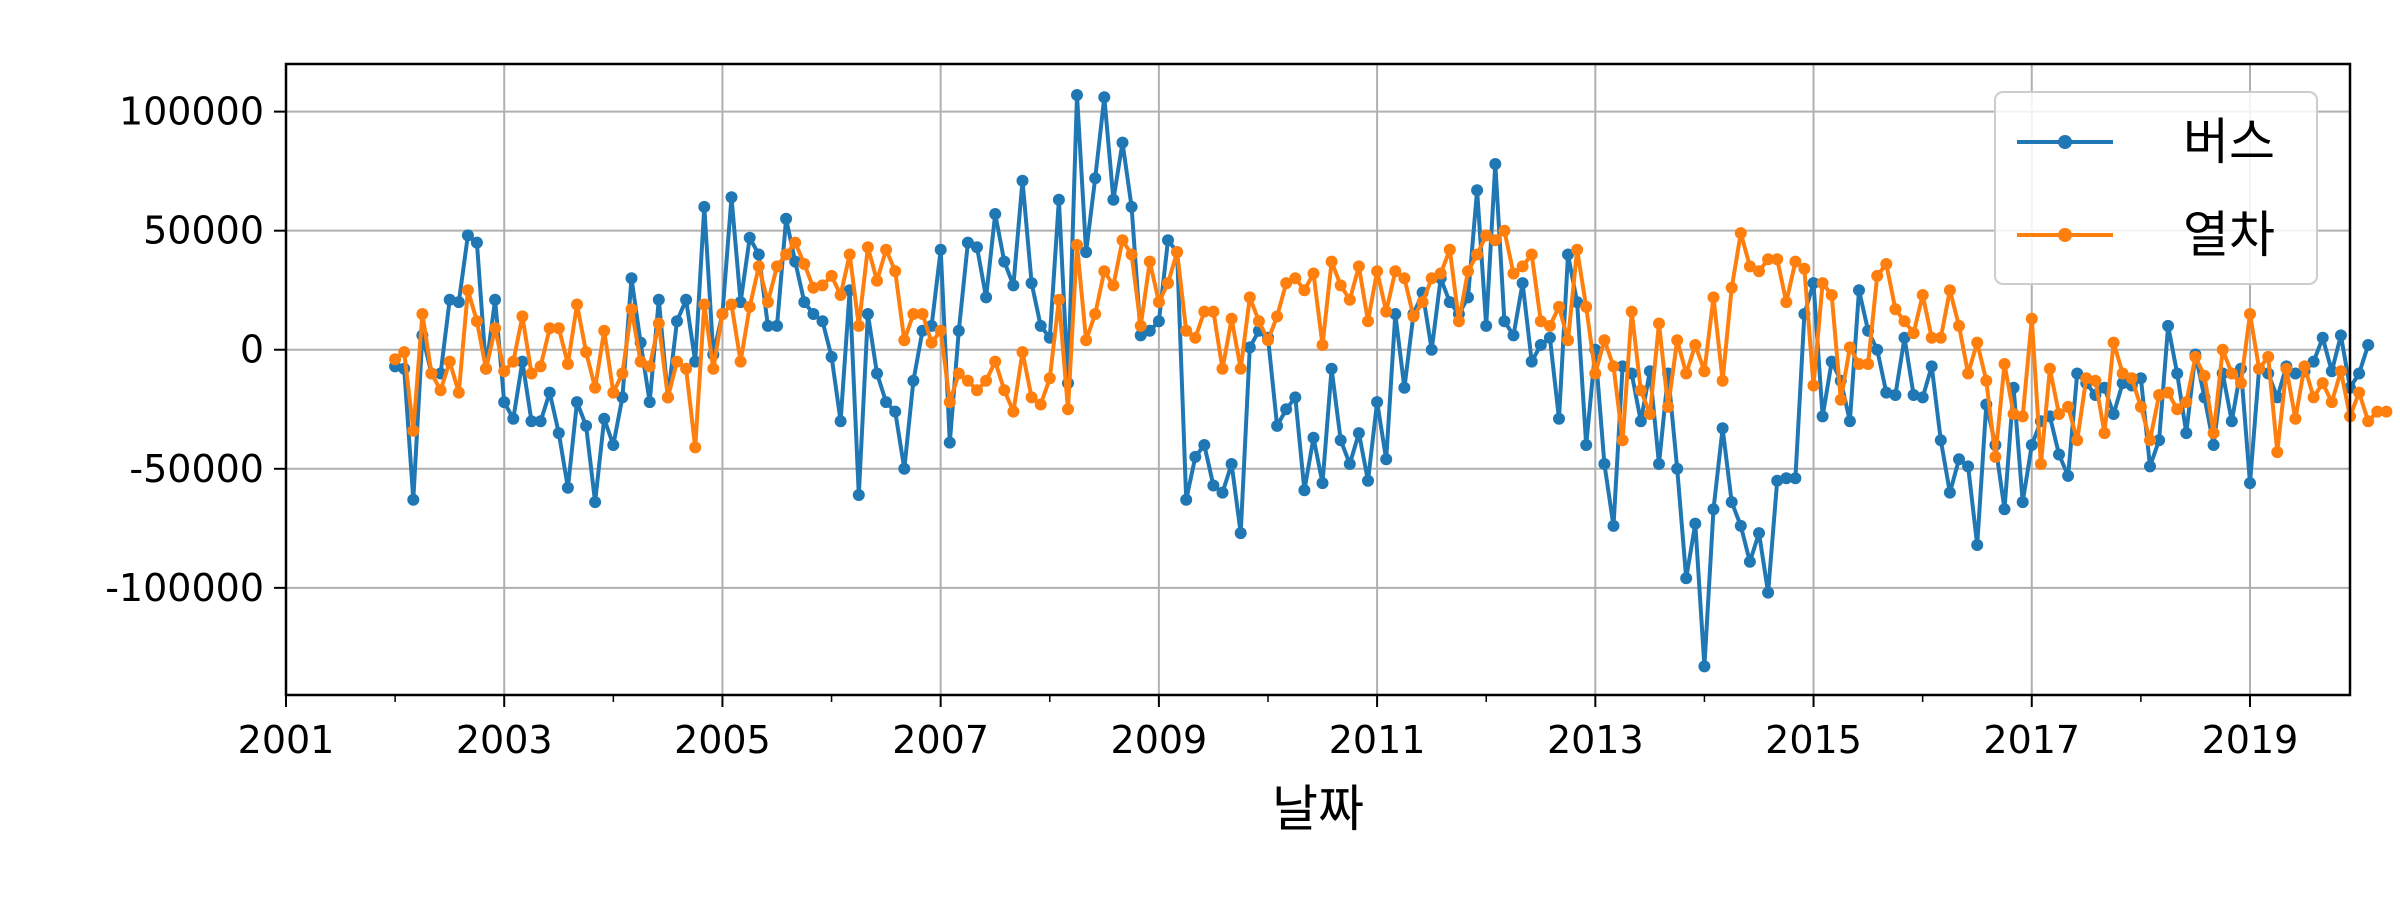 The image size is (2400, 900). Describe the element at coordinates (1595, 740) in the screenshot. I see `x-tick-label: 2013` at that location.